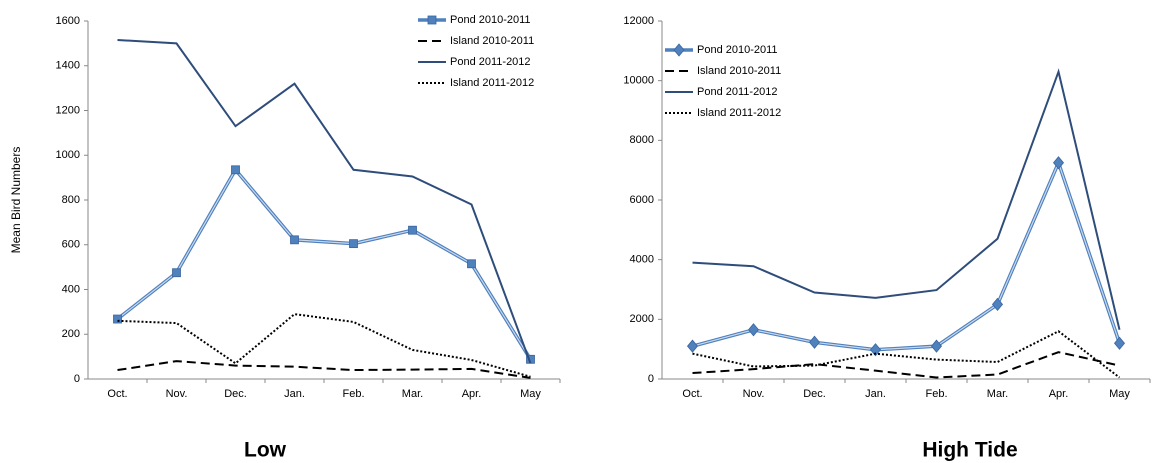  Describe the element at coordinates (16, 200) in the screenshot. I see `y-axis-label: Mean Bird Numbers` at that location.